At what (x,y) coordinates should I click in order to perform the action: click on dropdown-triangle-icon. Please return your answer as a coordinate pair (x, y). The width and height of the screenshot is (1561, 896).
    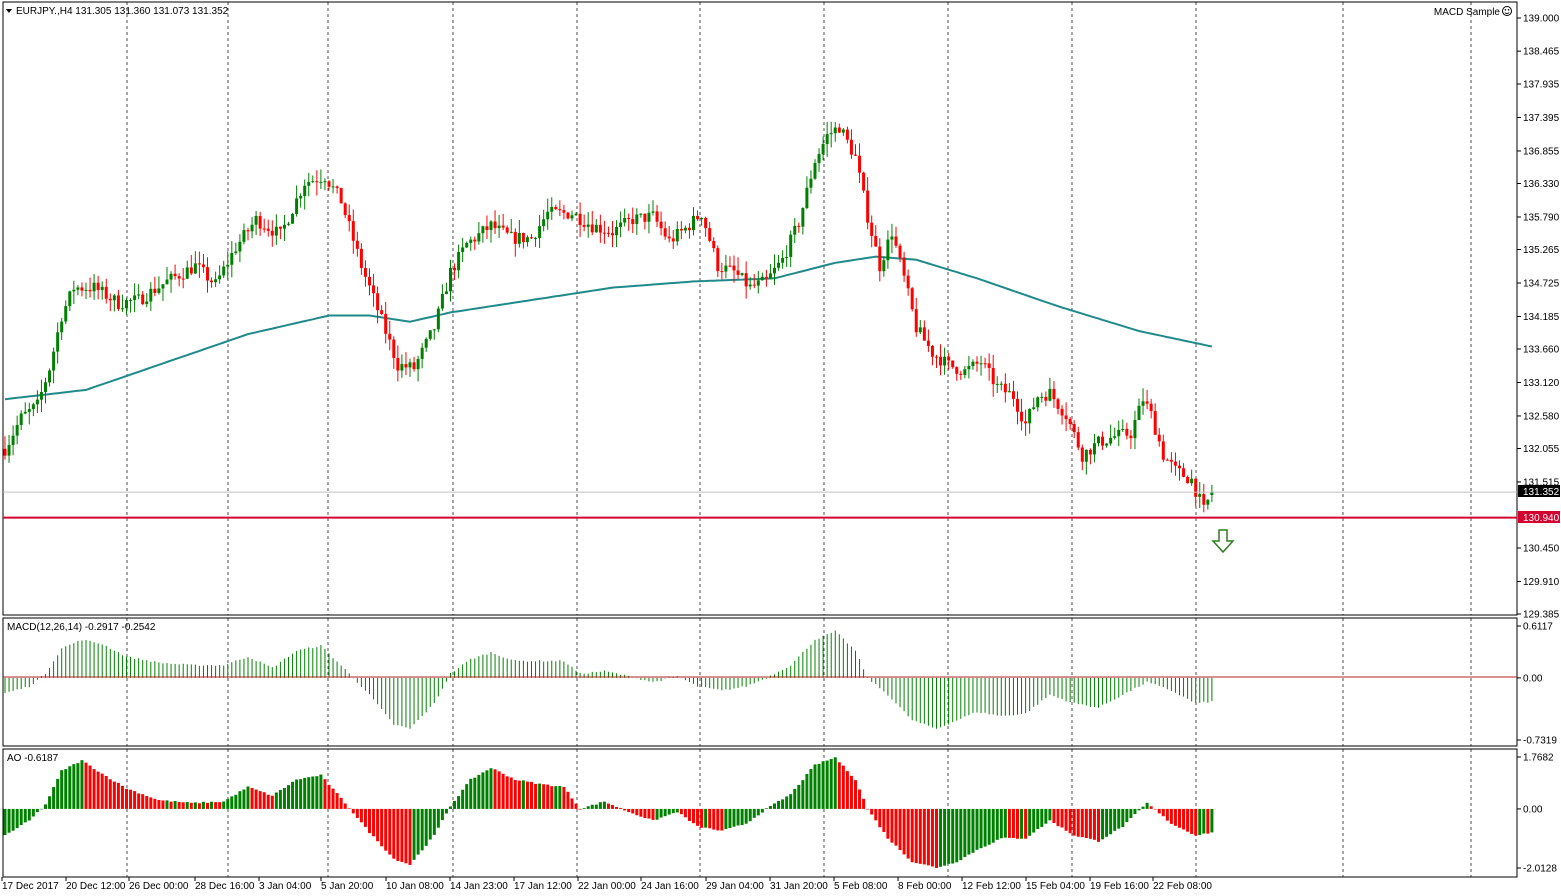
    Looking at the image, I should click on (9, 11).